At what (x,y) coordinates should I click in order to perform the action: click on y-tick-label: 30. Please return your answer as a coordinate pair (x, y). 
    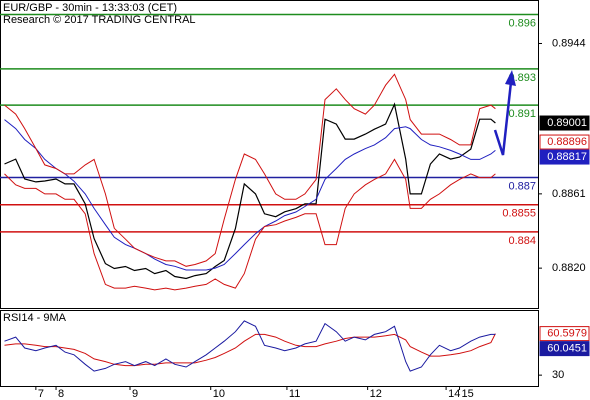
    Looking at the image, I should click on (558, 375).